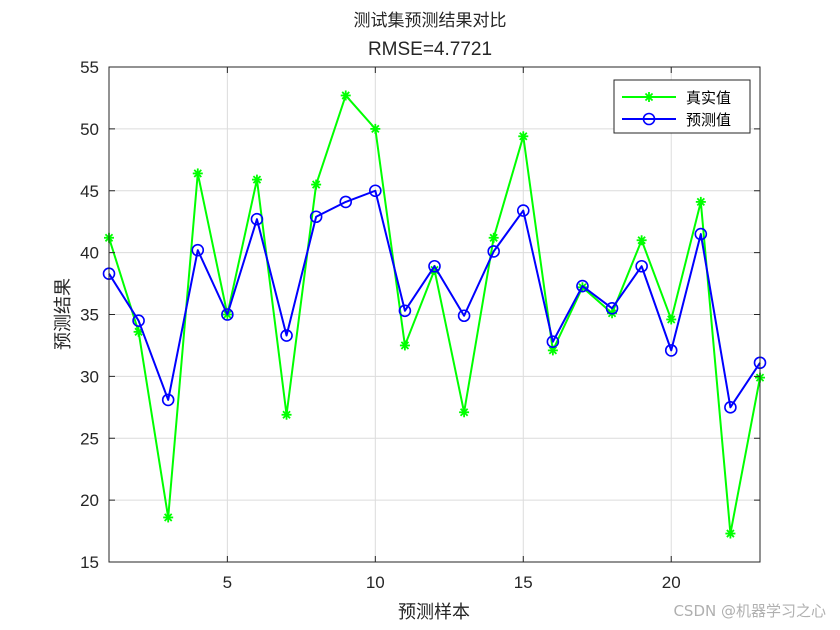 The image size is (840, 630). I want to click on watermark: CSDN @机器学习之心, so click(749, 611).